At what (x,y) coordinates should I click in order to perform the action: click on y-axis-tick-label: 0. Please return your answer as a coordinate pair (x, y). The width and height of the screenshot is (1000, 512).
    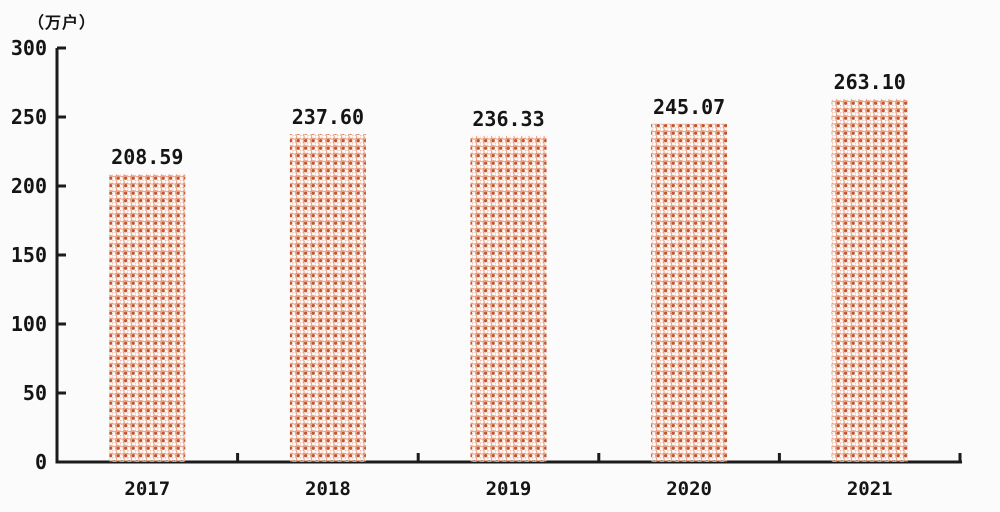
    Looking at the image, I should click on (41, 462).